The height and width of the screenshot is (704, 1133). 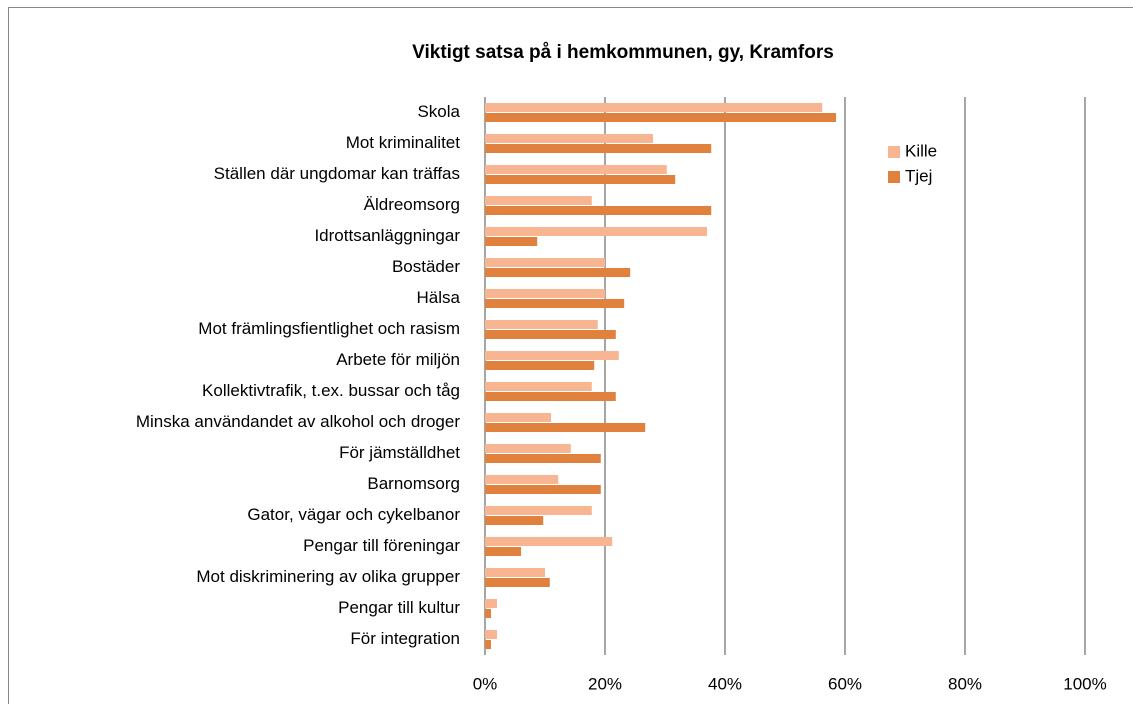 I want to click on y-tick-label: Mot främlingsfientlighet och rasism, so click(x=329, y=328).